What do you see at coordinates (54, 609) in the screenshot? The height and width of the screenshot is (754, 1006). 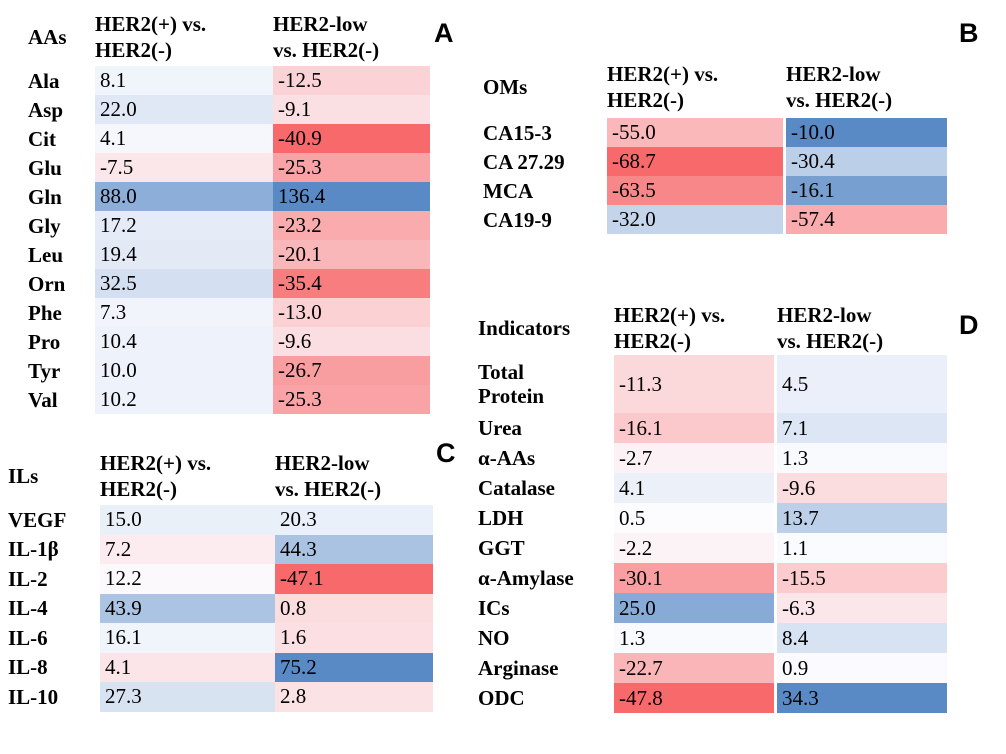 I see `row-label: IL-4` at bounding box center [54, 609].